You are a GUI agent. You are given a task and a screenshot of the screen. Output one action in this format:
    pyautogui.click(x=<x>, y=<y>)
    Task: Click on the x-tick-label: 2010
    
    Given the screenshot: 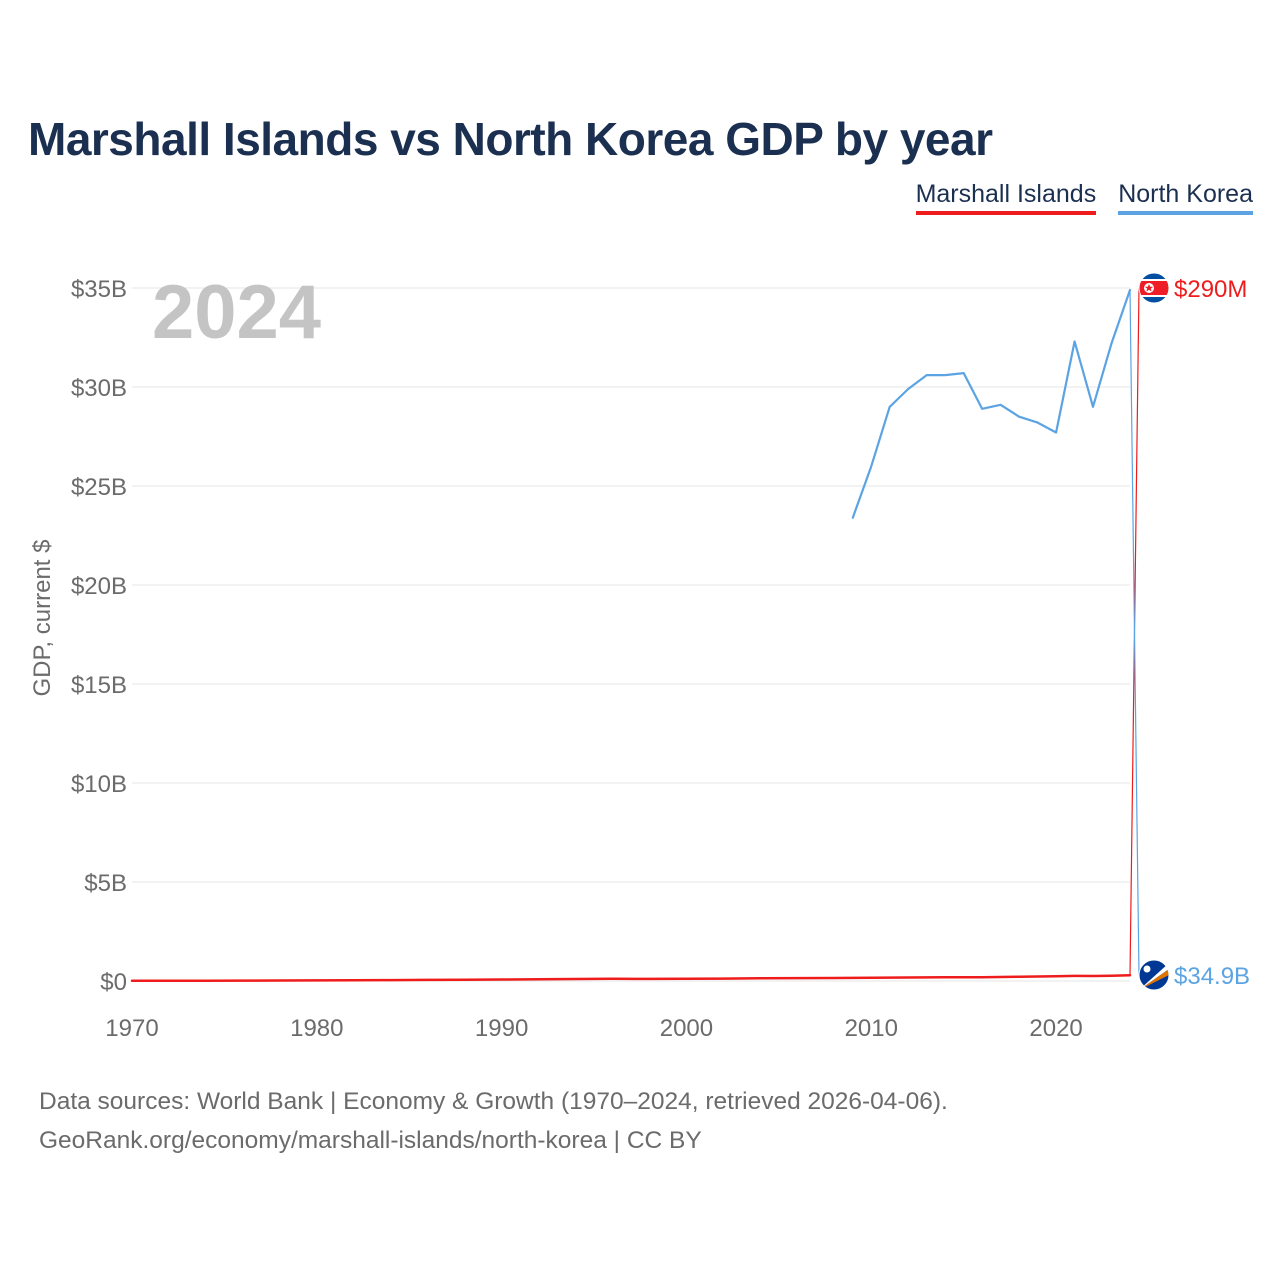 What is the action you would take?
    pyautogui.click(x=871, y=1028)
    